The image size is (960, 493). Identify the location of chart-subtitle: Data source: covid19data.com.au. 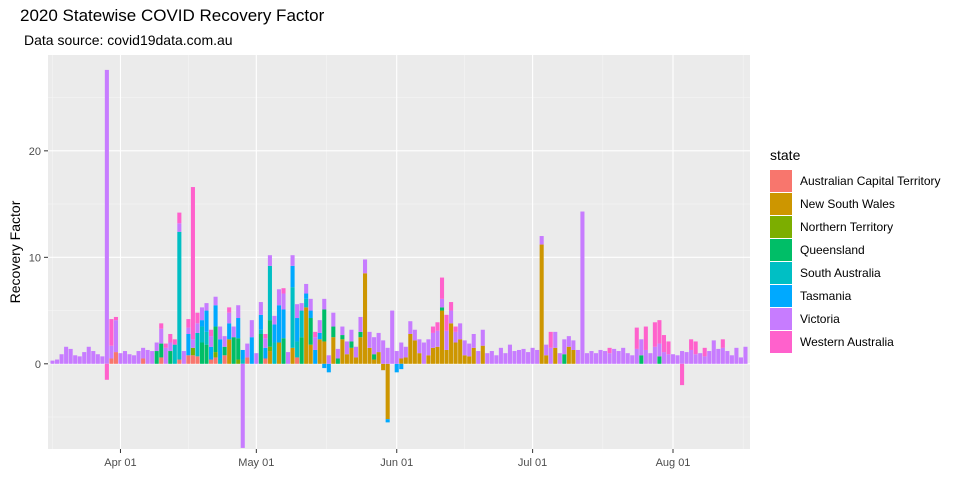
(128, 40).